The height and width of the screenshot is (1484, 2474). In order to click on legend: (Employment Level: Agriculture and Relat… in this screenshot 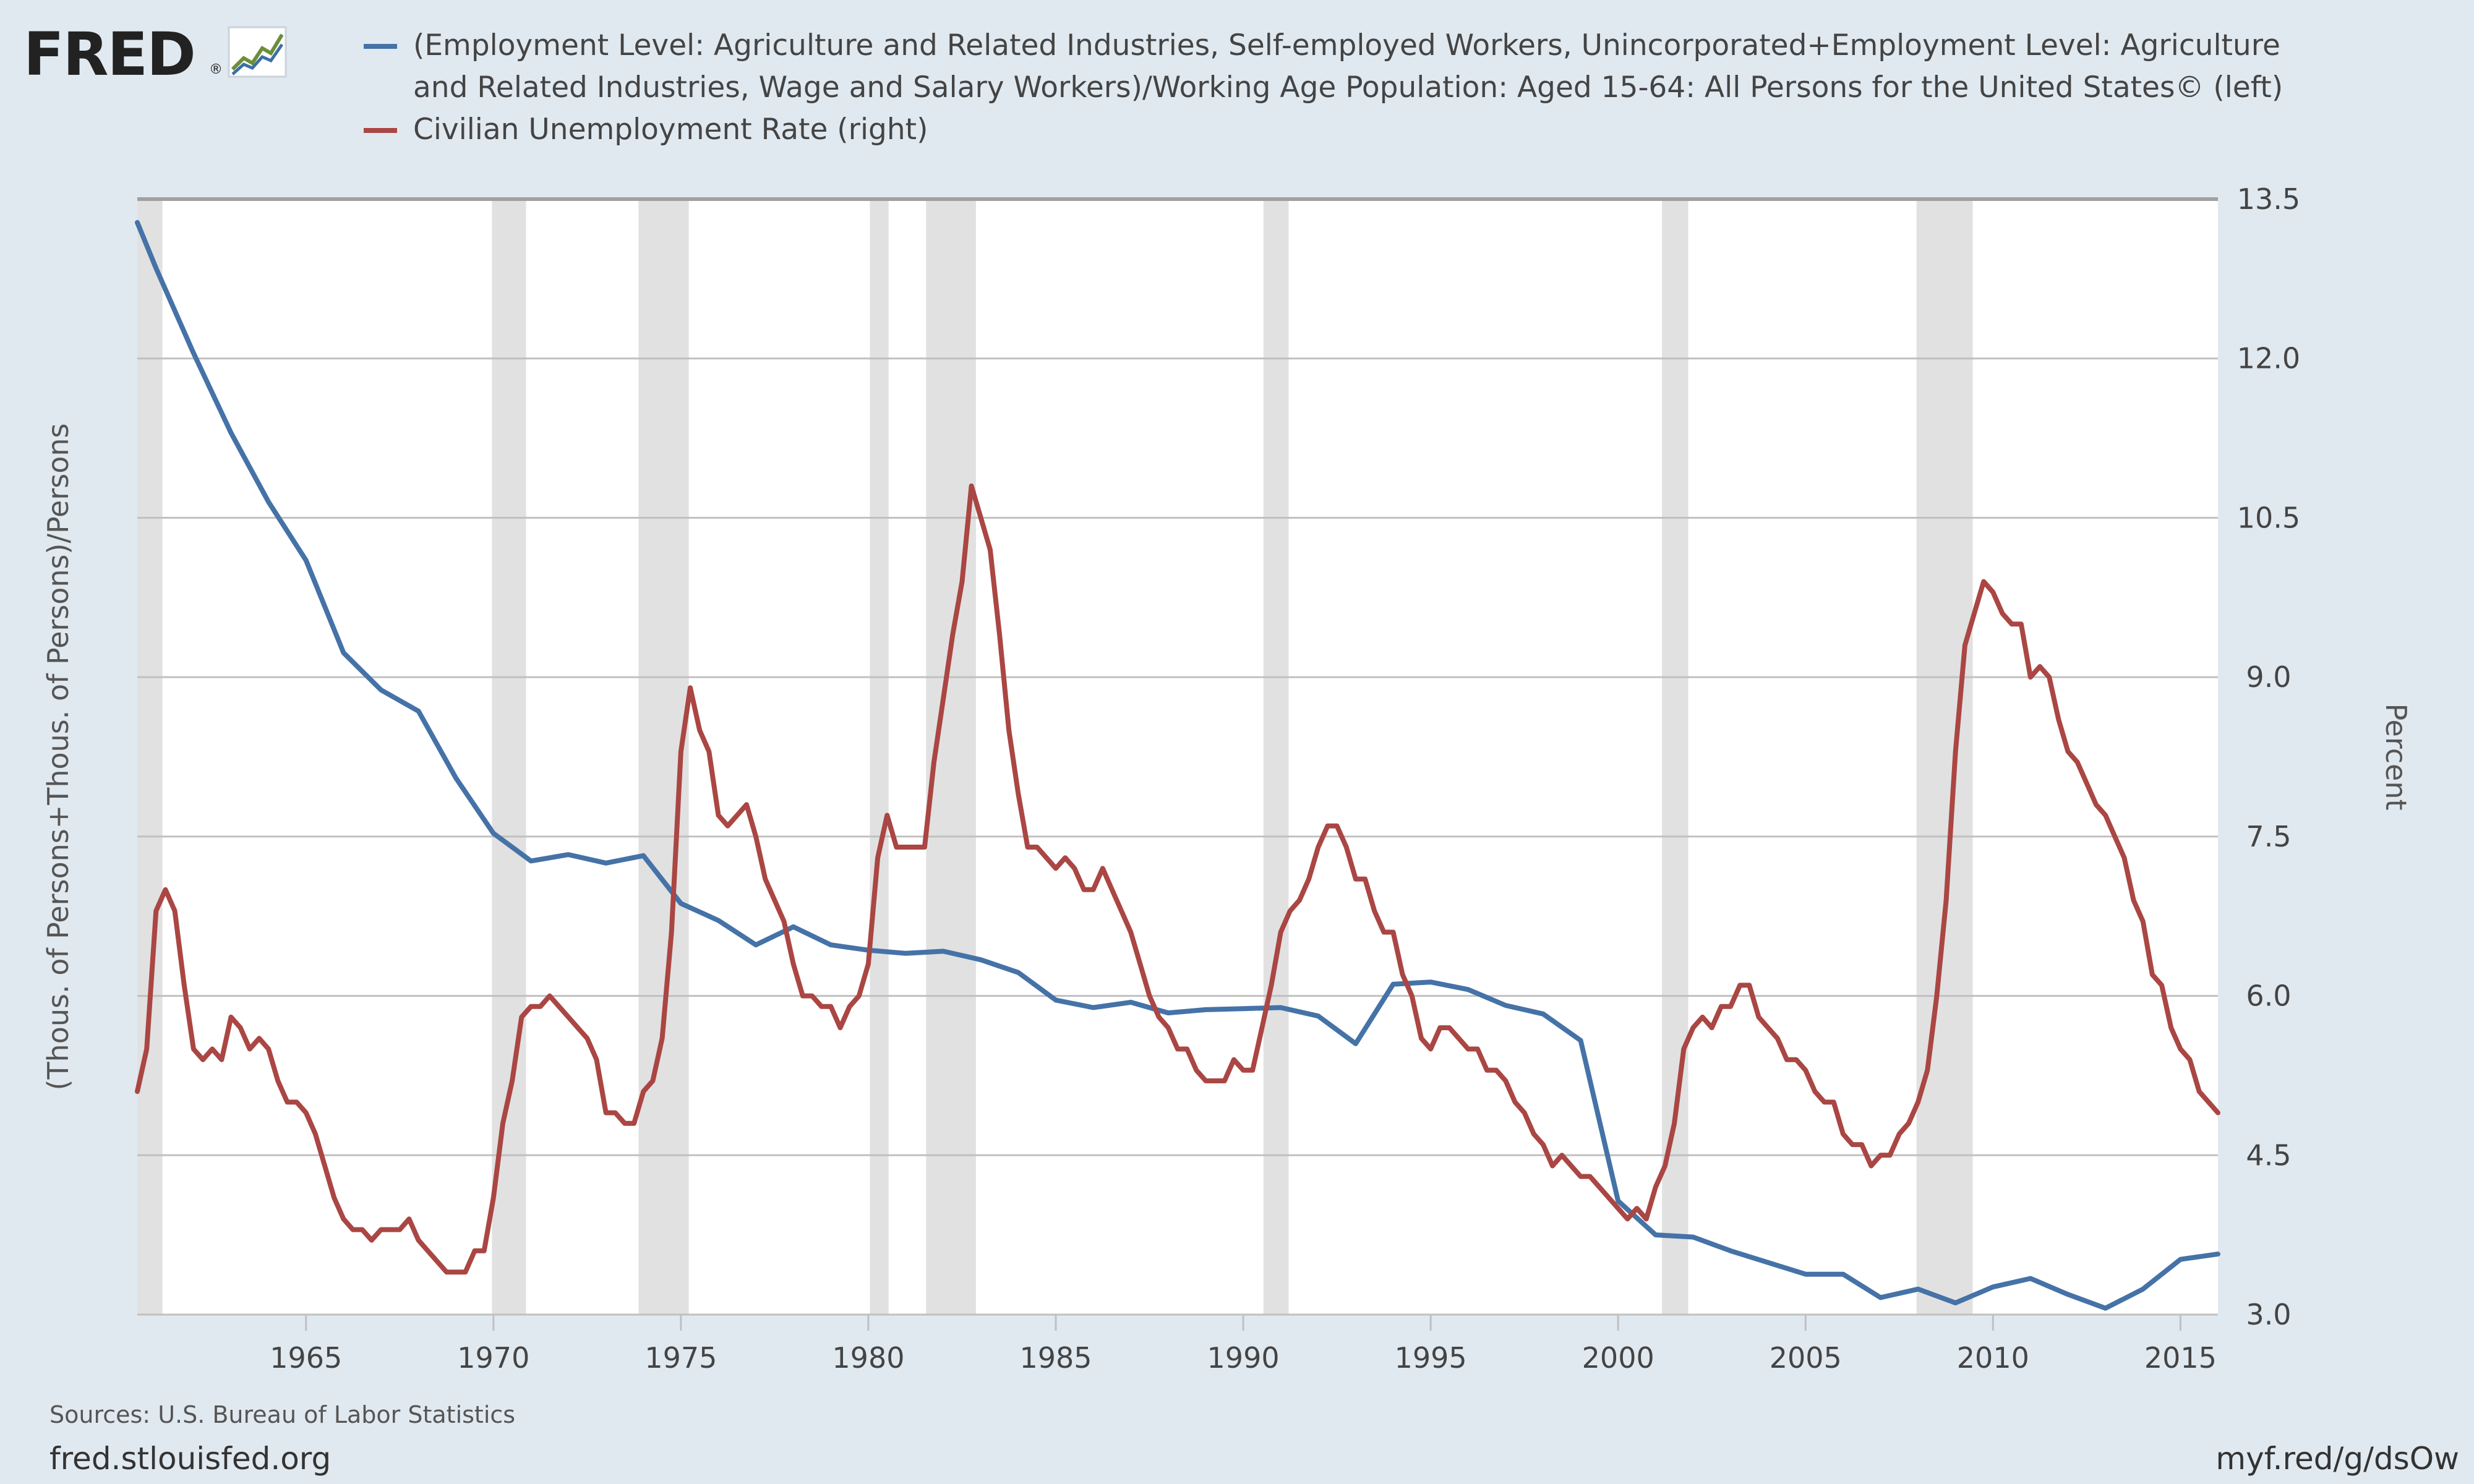, I will do `click(1353, 88)`.